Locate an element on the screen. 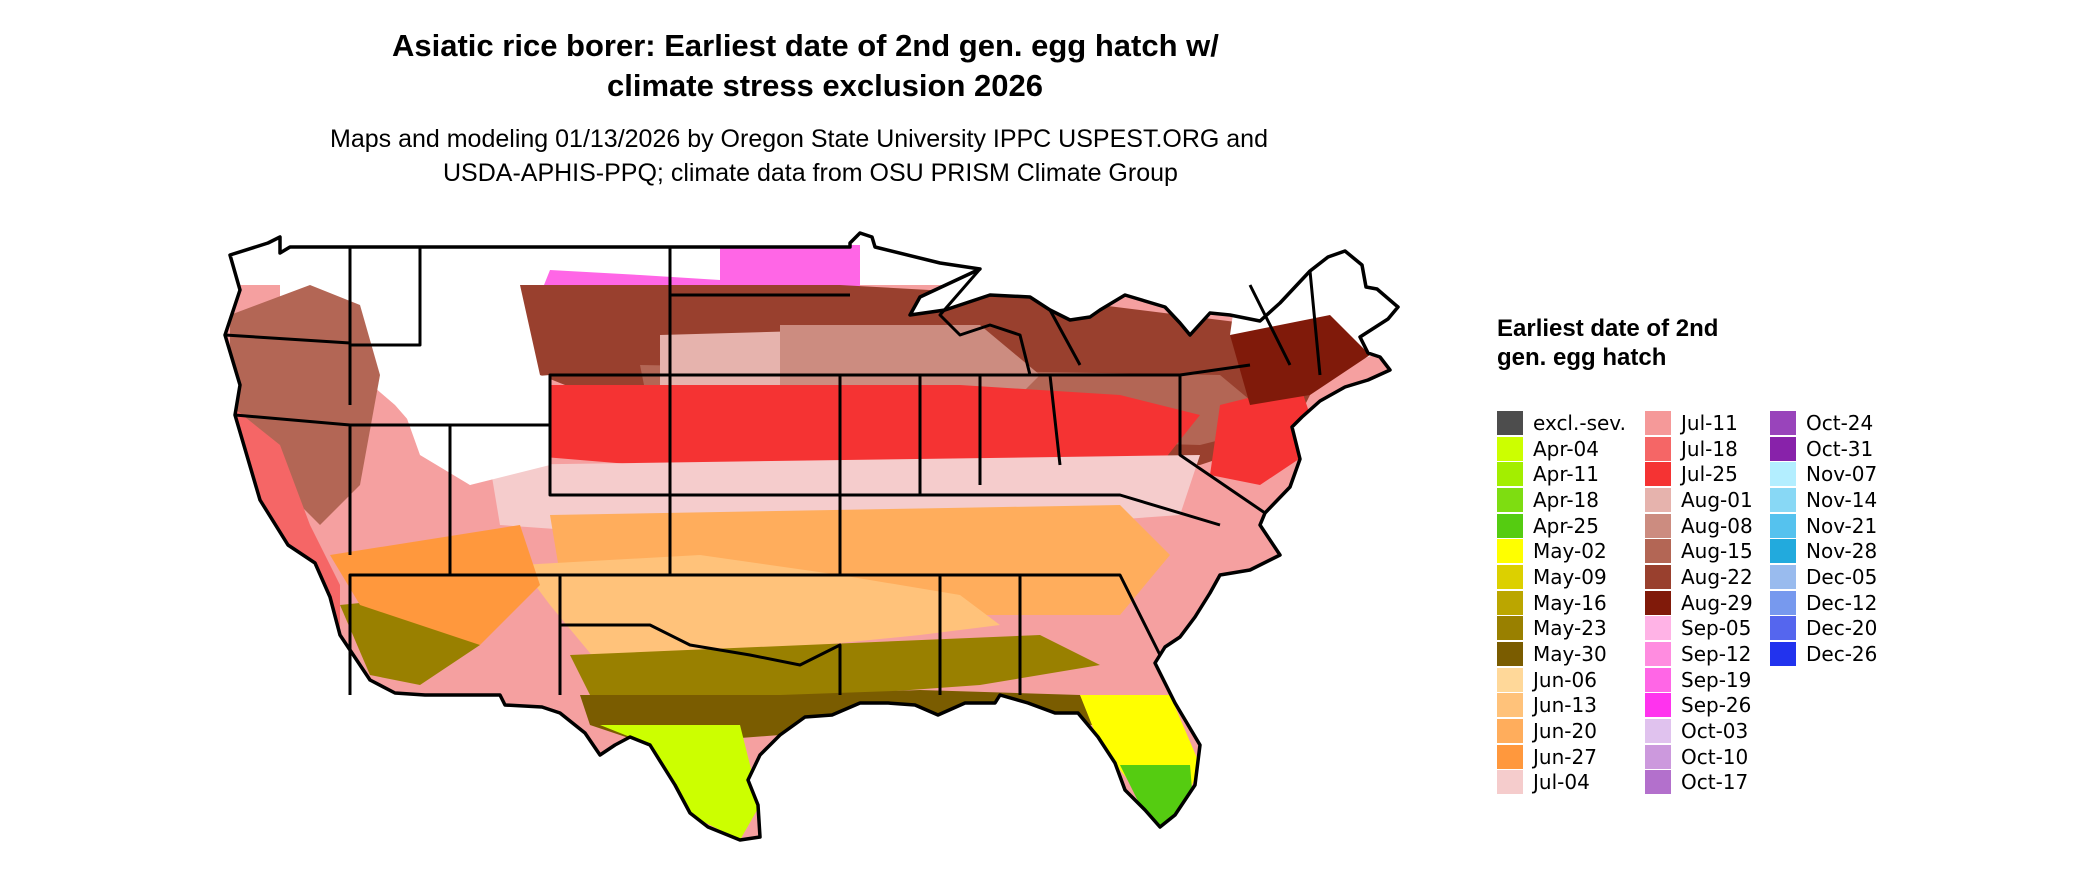  legend-label: Apr-11 is located at coordinates (1566, 474).